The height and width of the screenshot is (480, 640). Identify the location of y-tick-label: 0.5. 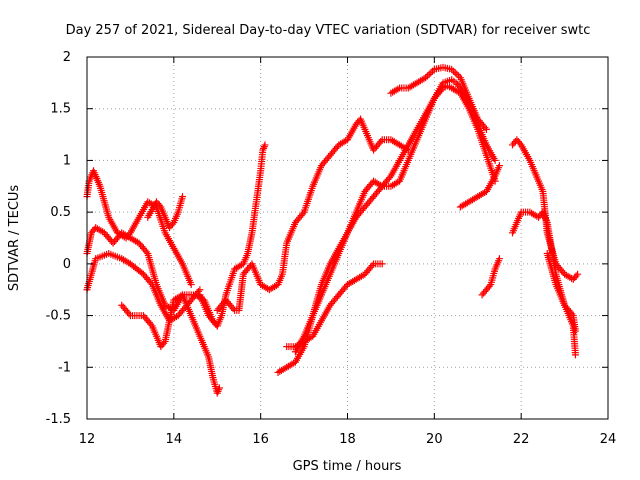
(60, 212).